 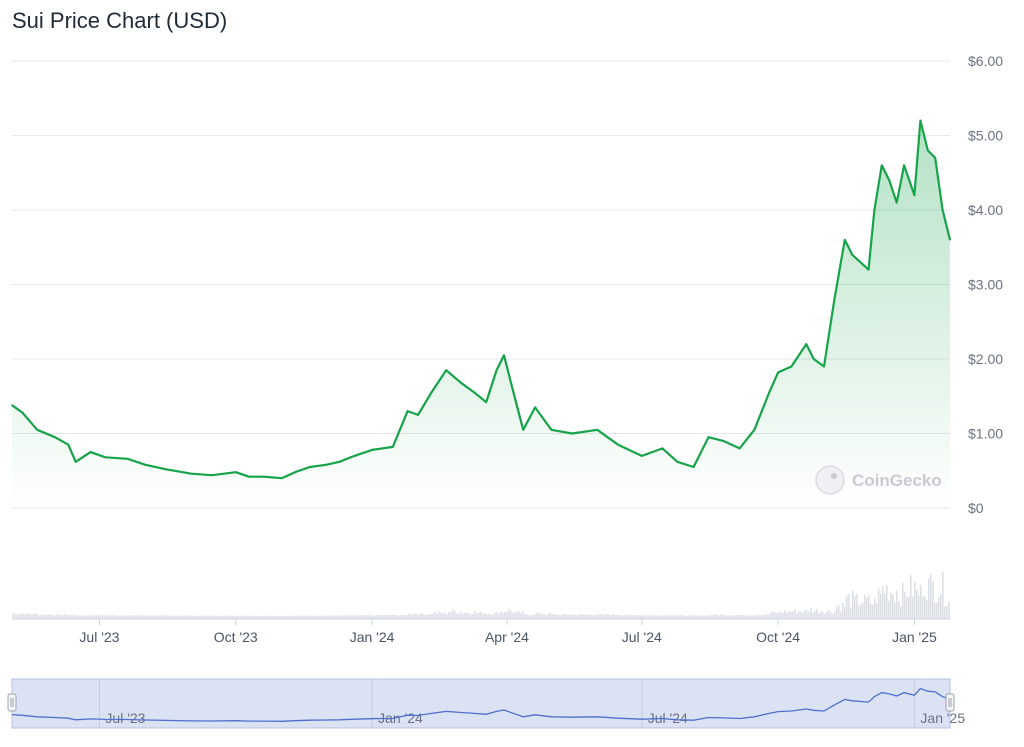 I want to click on navigator-tick-label: Jul '23, so click(x=125, y=718).